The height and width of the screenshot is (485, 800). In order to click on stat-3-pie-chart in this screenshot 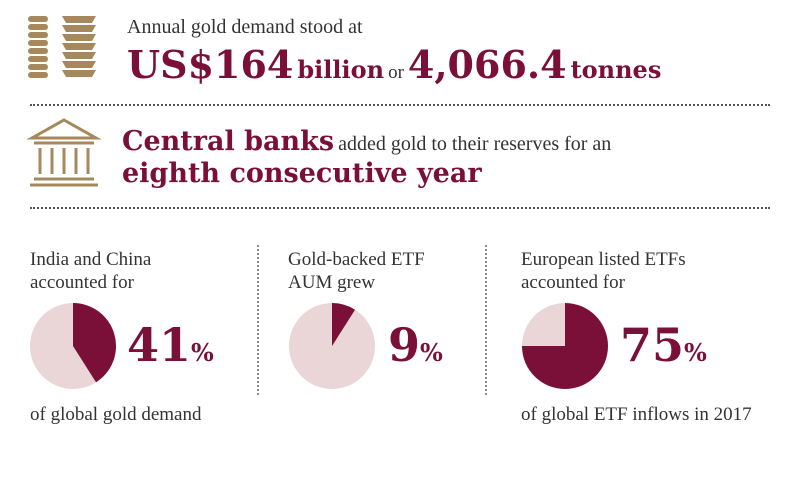, I will do `click(565, 346)`.